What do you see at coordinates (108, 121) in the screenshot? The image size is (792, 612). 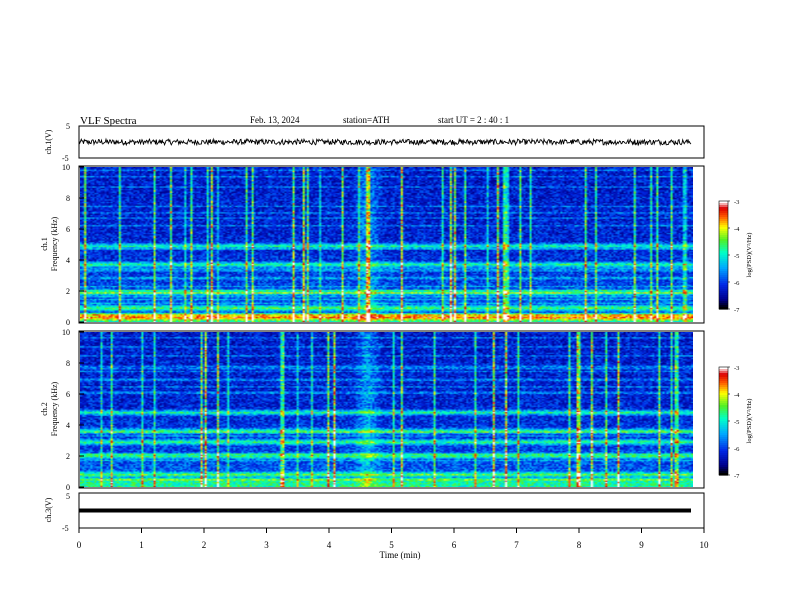 I see `figure-title: VLF Spectra` at bounding box center [108, 121].